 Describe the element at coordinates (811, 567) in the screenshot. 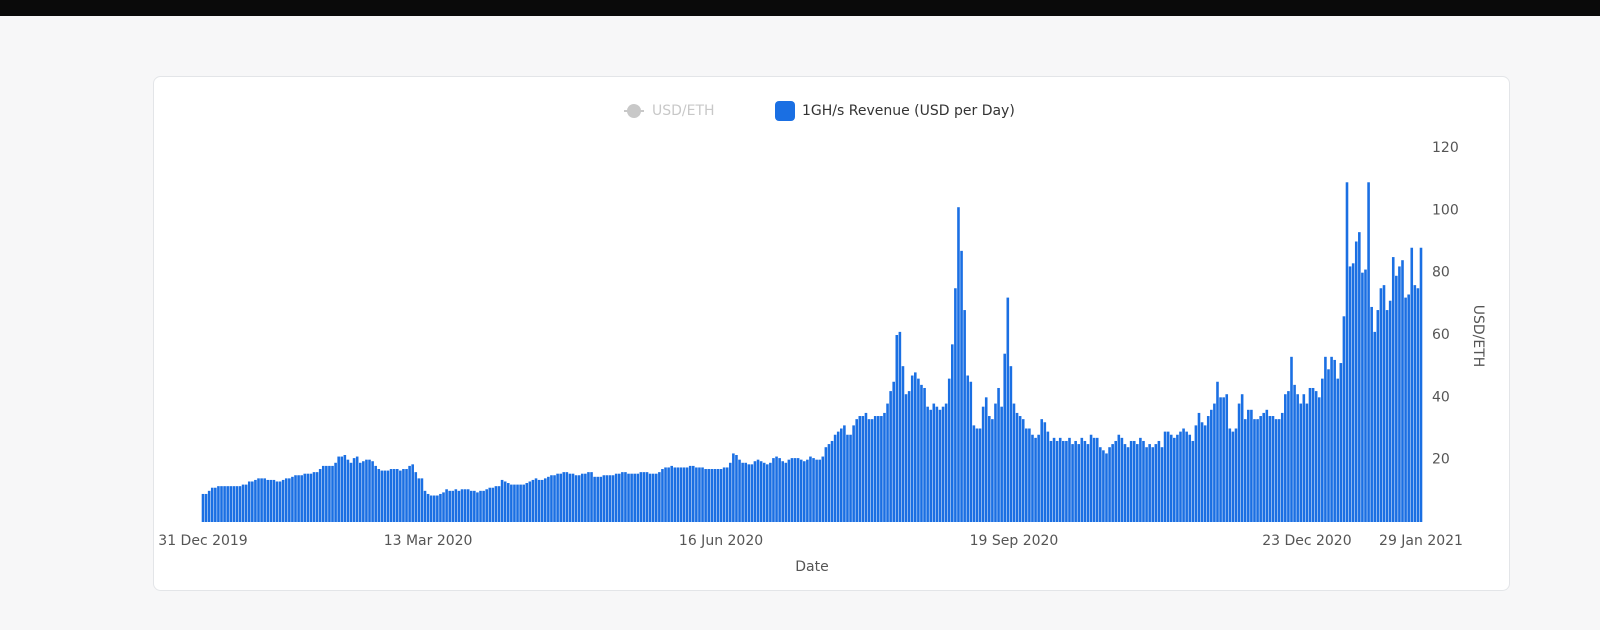

I see `x-axis-title: Date` at that location.